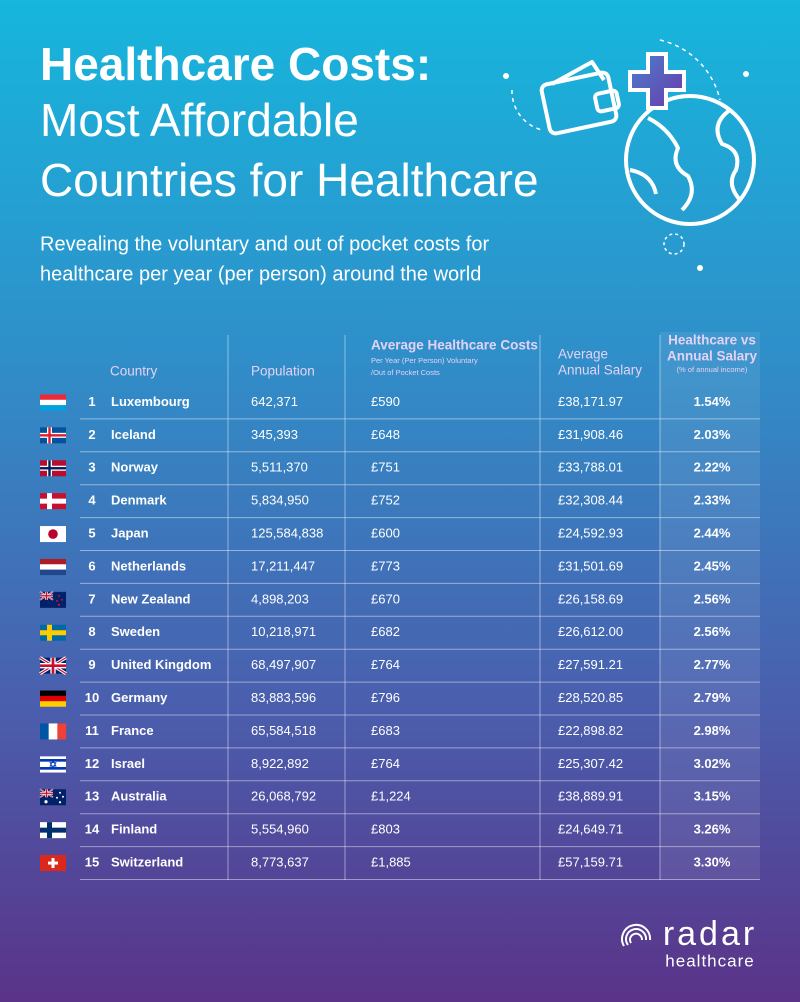  Describe the element at coordinates (385, 829) in the screenshot. I see `table-cell: £803` at that location.